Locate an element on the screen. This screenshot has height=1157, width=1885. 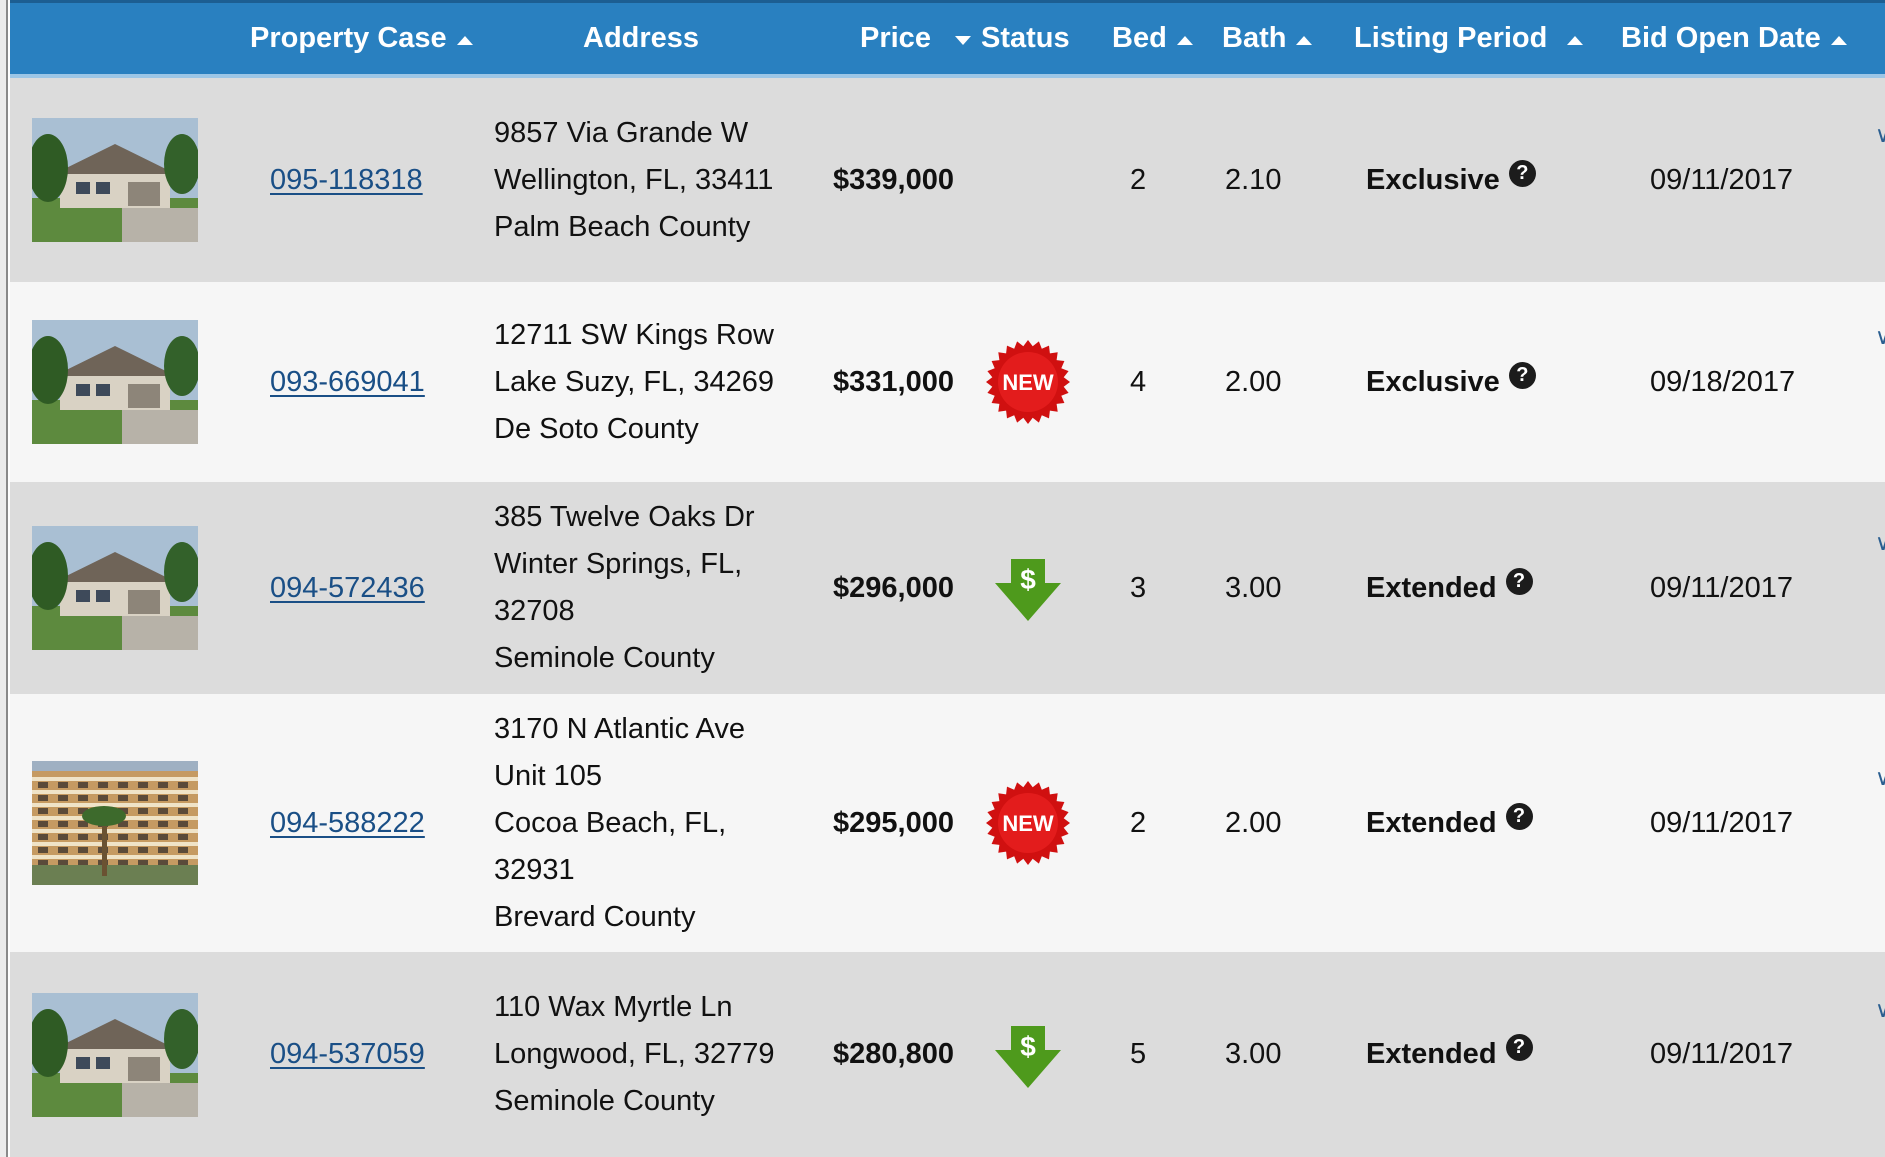
property-case-link: 095-118318 is located at coordinates (346, 179).